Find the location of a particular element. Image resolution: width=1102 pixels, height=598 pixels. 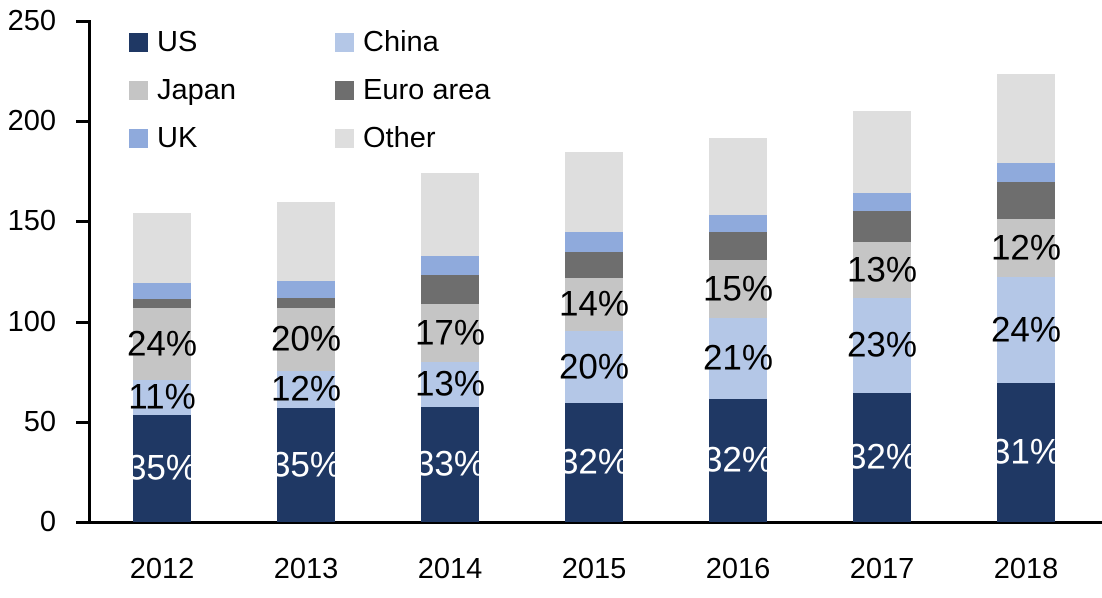

bar-segment-uk-2015 is located at coordinates (594, 242).